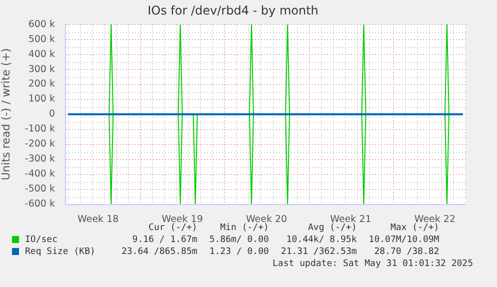 The width and height of the screenshot is (497, 287). Describe the element at coordinates (42, 39) in the screenshot. I see `y-tick-label: 500 k` at that location.